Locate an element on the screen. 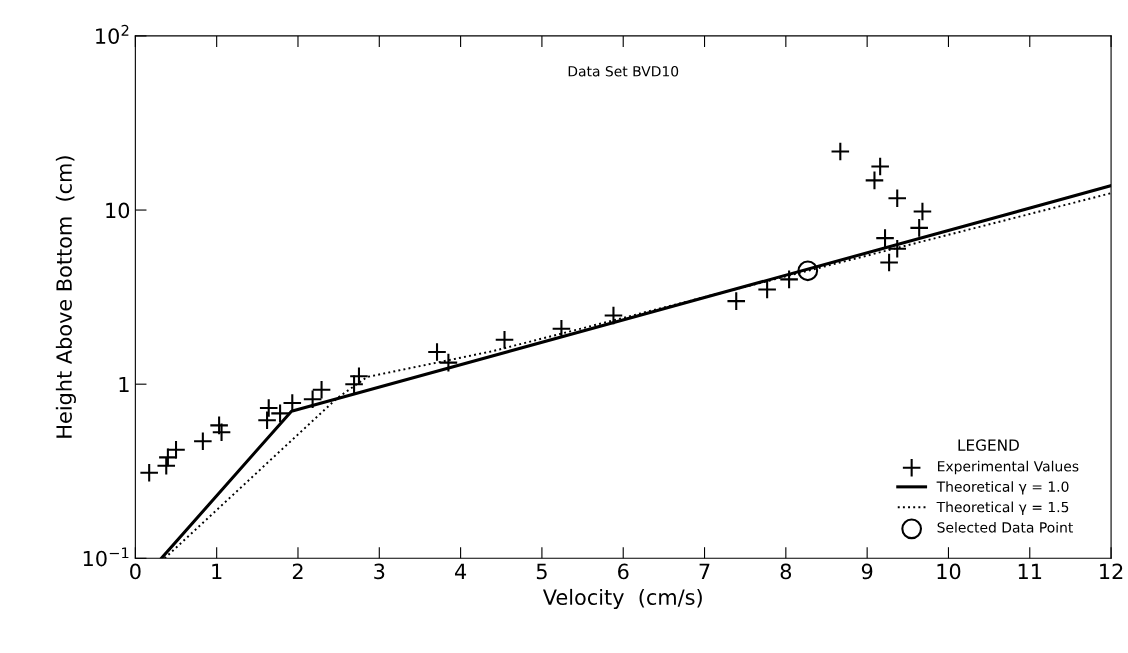  x-tick-label: 10 is located at coordinates (949, 571).